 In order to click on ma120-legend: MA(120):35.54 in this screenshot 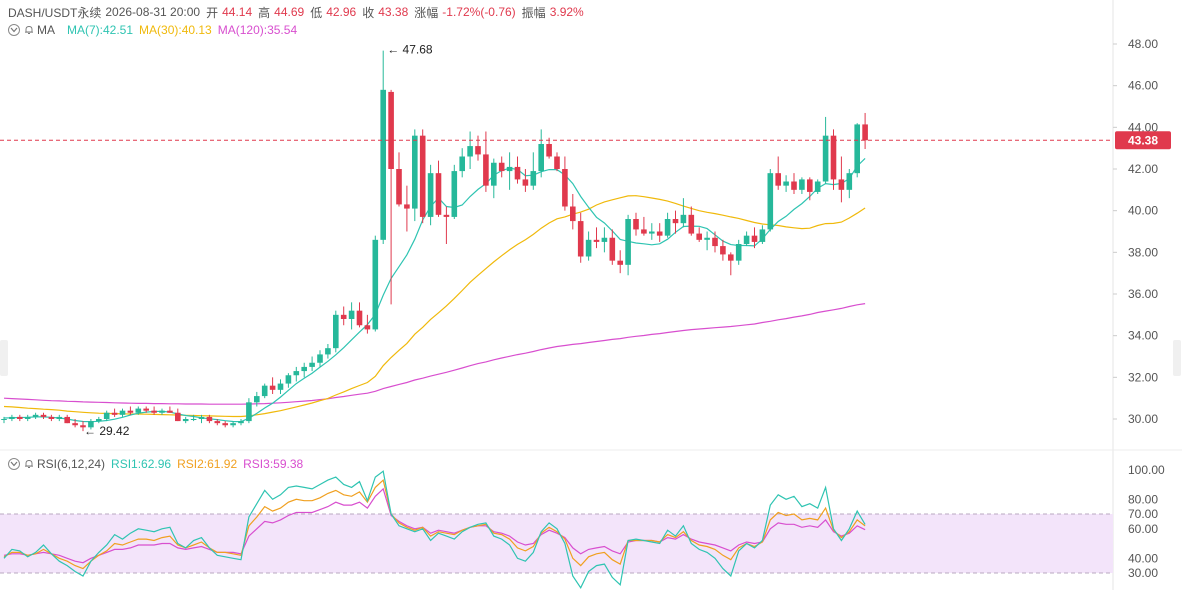, I will do `click(257, 30)`.